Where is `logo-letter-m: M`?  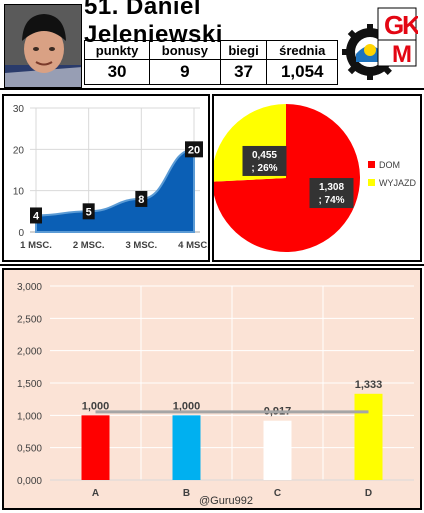
logo-letter-m: M is located at coordinates (402, 54).